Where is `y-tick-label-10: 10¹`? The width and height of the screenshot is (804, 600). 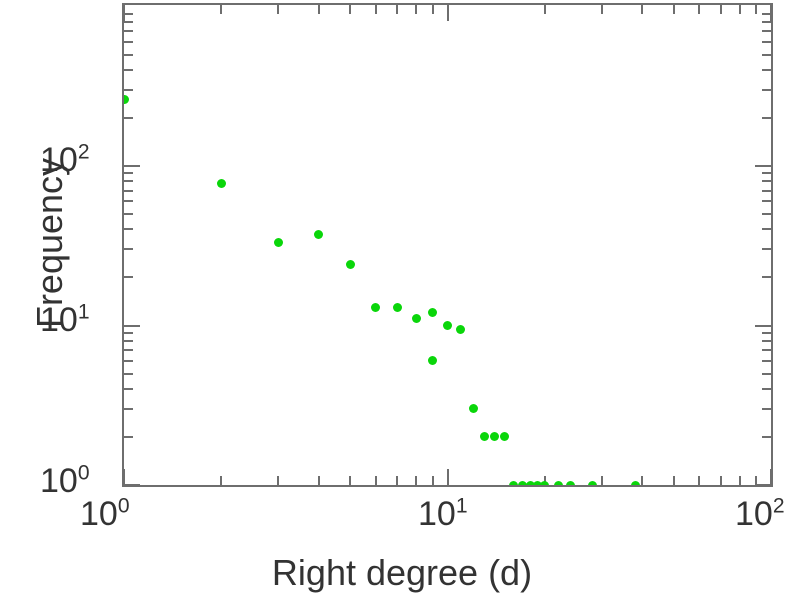
y-tick-label-10: 10¹ is located at coordinates (65, 319).